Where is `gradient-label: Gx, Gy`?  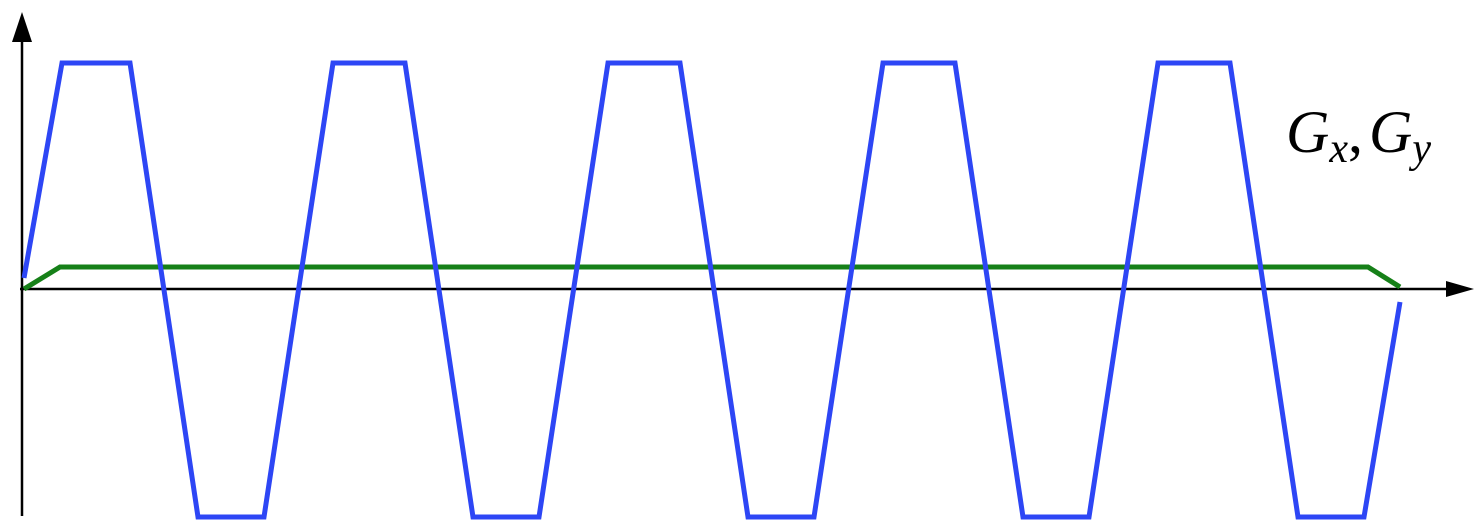 gradient-label: Gx, Gy is located at coordinates (1358, 135).